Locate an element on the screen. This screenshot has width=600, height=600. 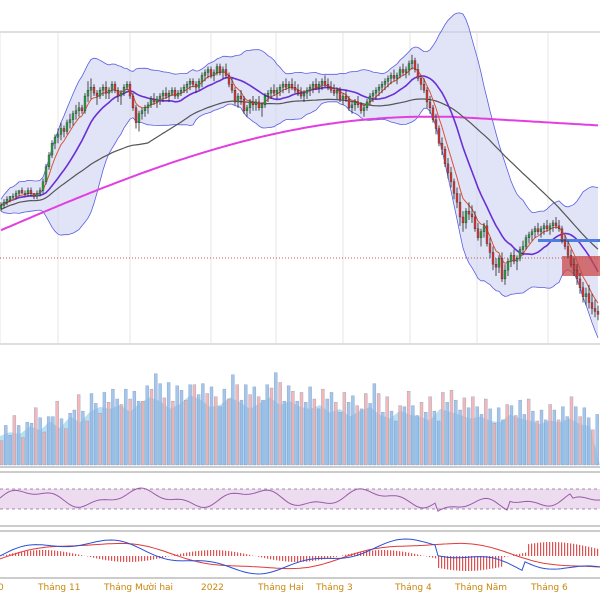
resistance-line is located at coordinates (569, 240).